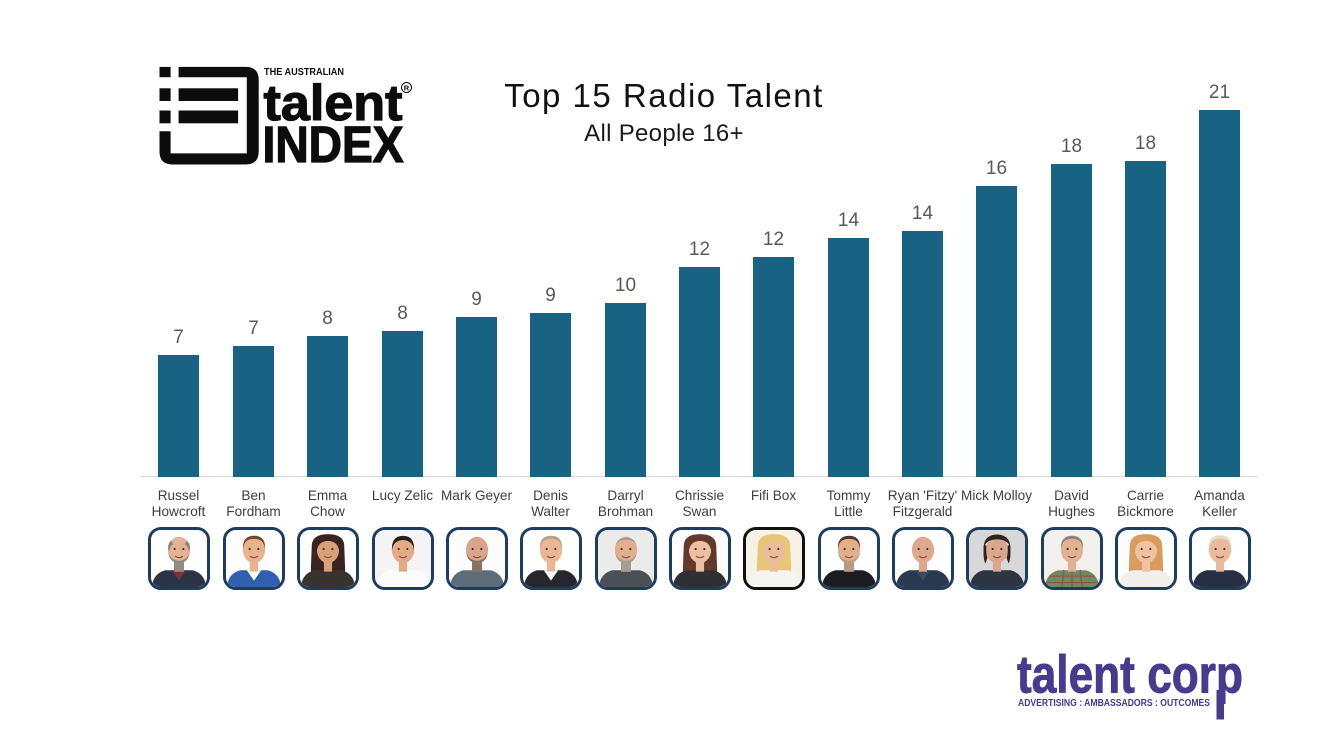 This screenshot has height=756, width=1344. I want to click on svg-text: talent corp, so click(1130, 675).